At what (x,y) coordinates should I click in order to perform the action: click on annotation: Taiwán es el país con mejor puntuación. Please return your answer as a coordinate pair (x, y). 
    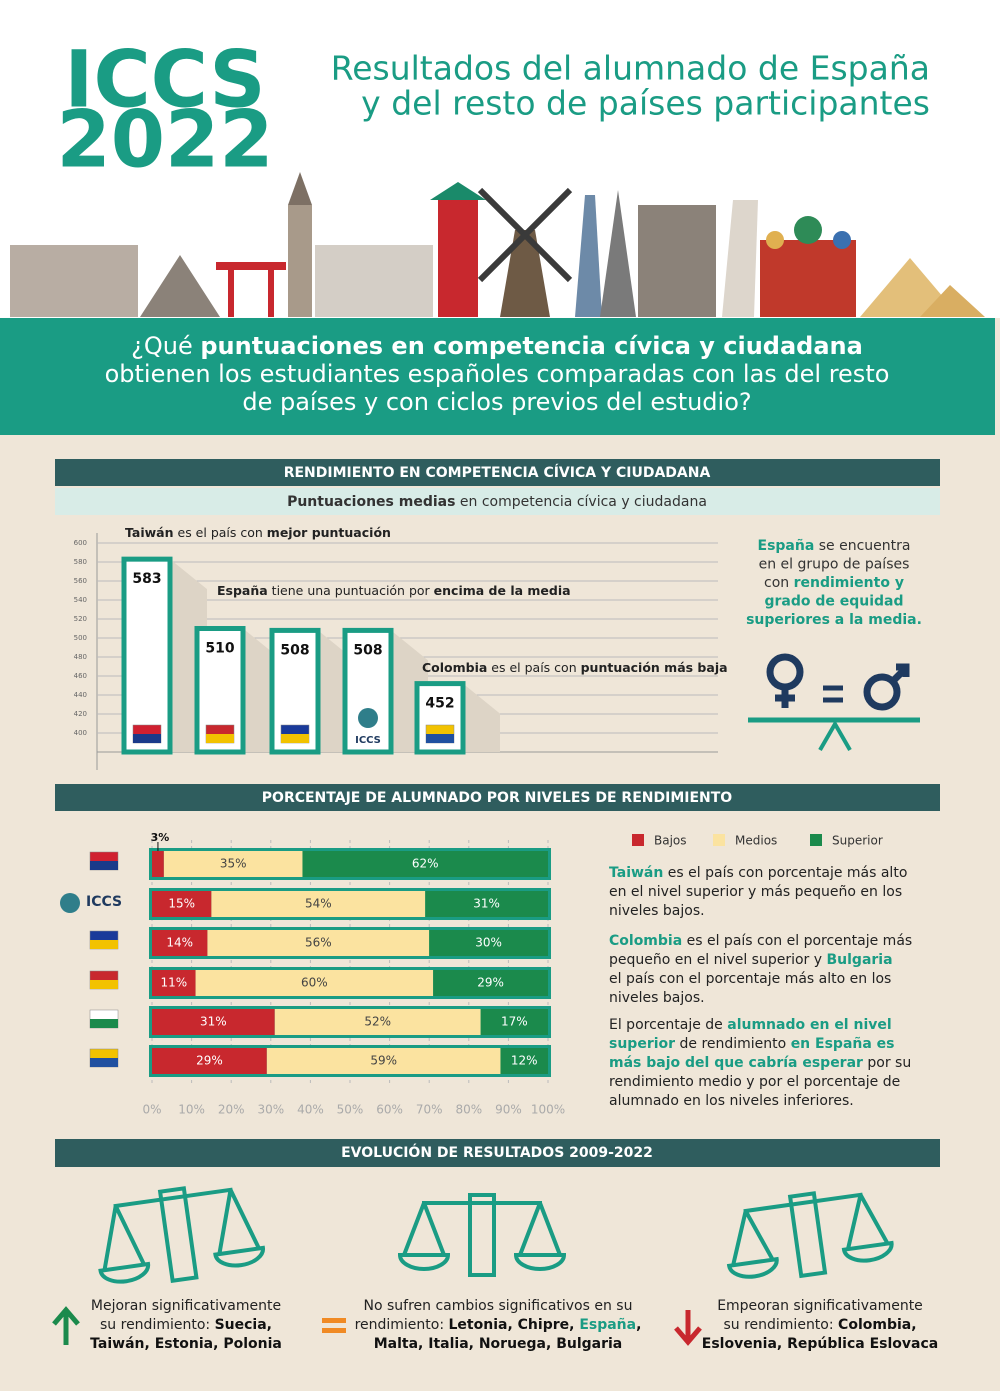
    Looking at the image, I should click on (258, 532).